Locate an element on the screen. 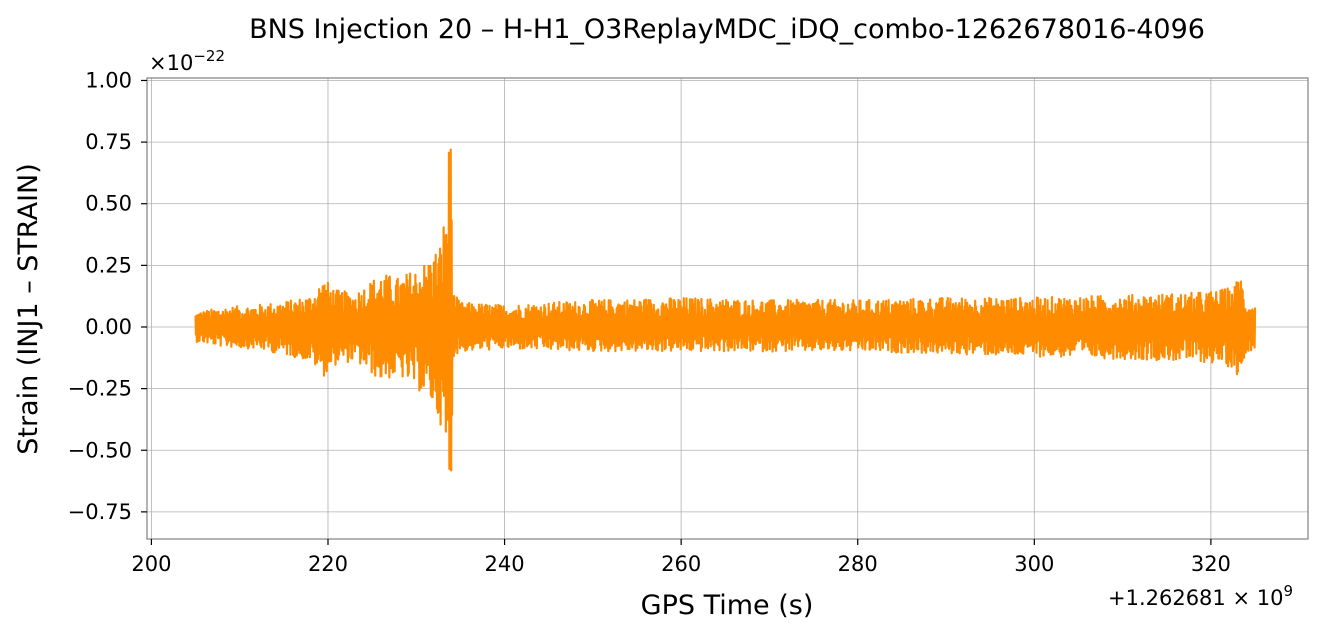 The height and width of the screenshot is (633, 1323). x-tick-label: 200 is located at coordinates (151, 564).